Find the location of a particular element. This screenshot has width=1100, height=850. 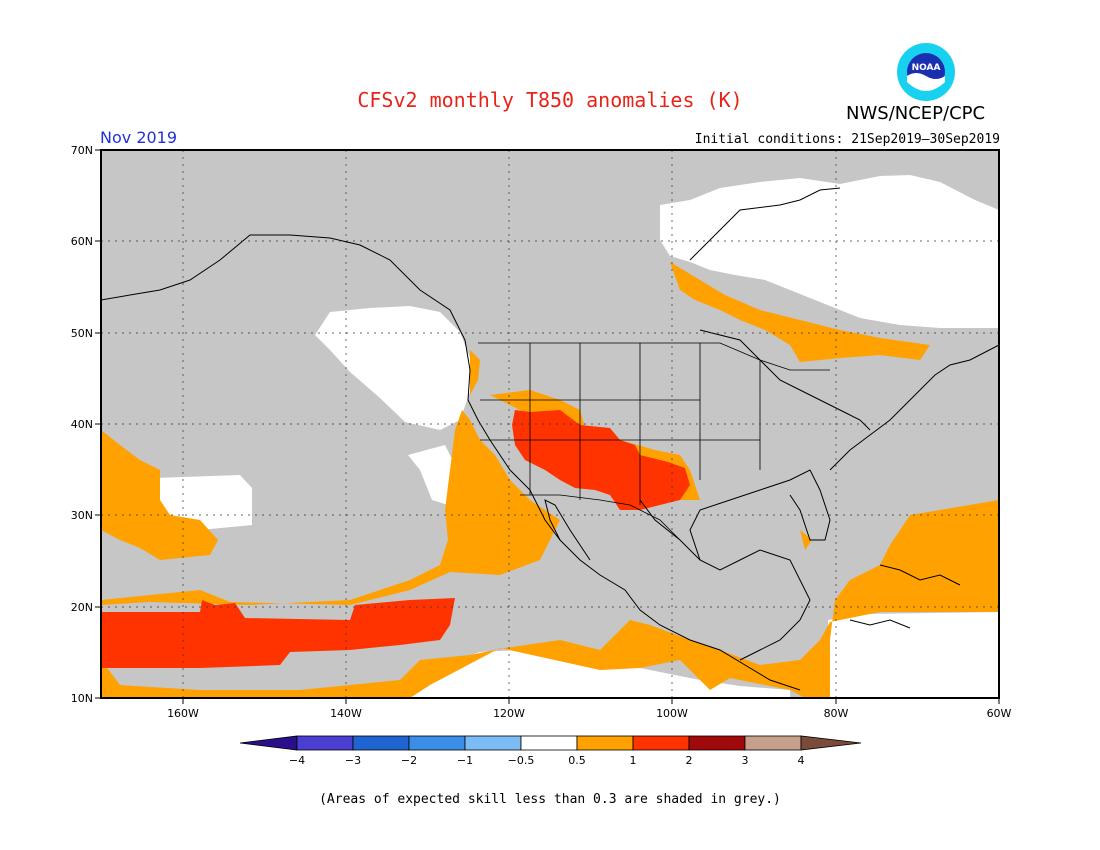

longitude-labels: 160W 140W 120W 100W 80W 60W is located at coordinates (589, 713).